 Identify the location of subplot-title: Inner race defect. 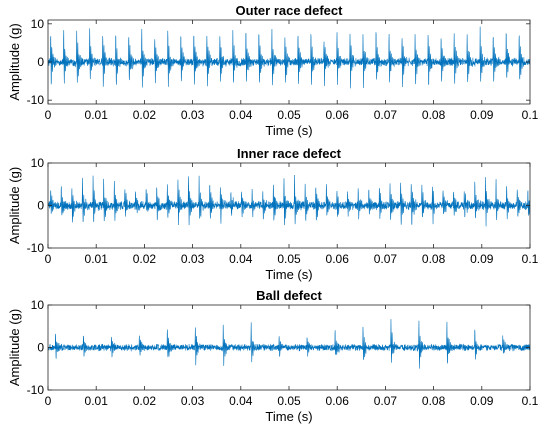
(289, 153).